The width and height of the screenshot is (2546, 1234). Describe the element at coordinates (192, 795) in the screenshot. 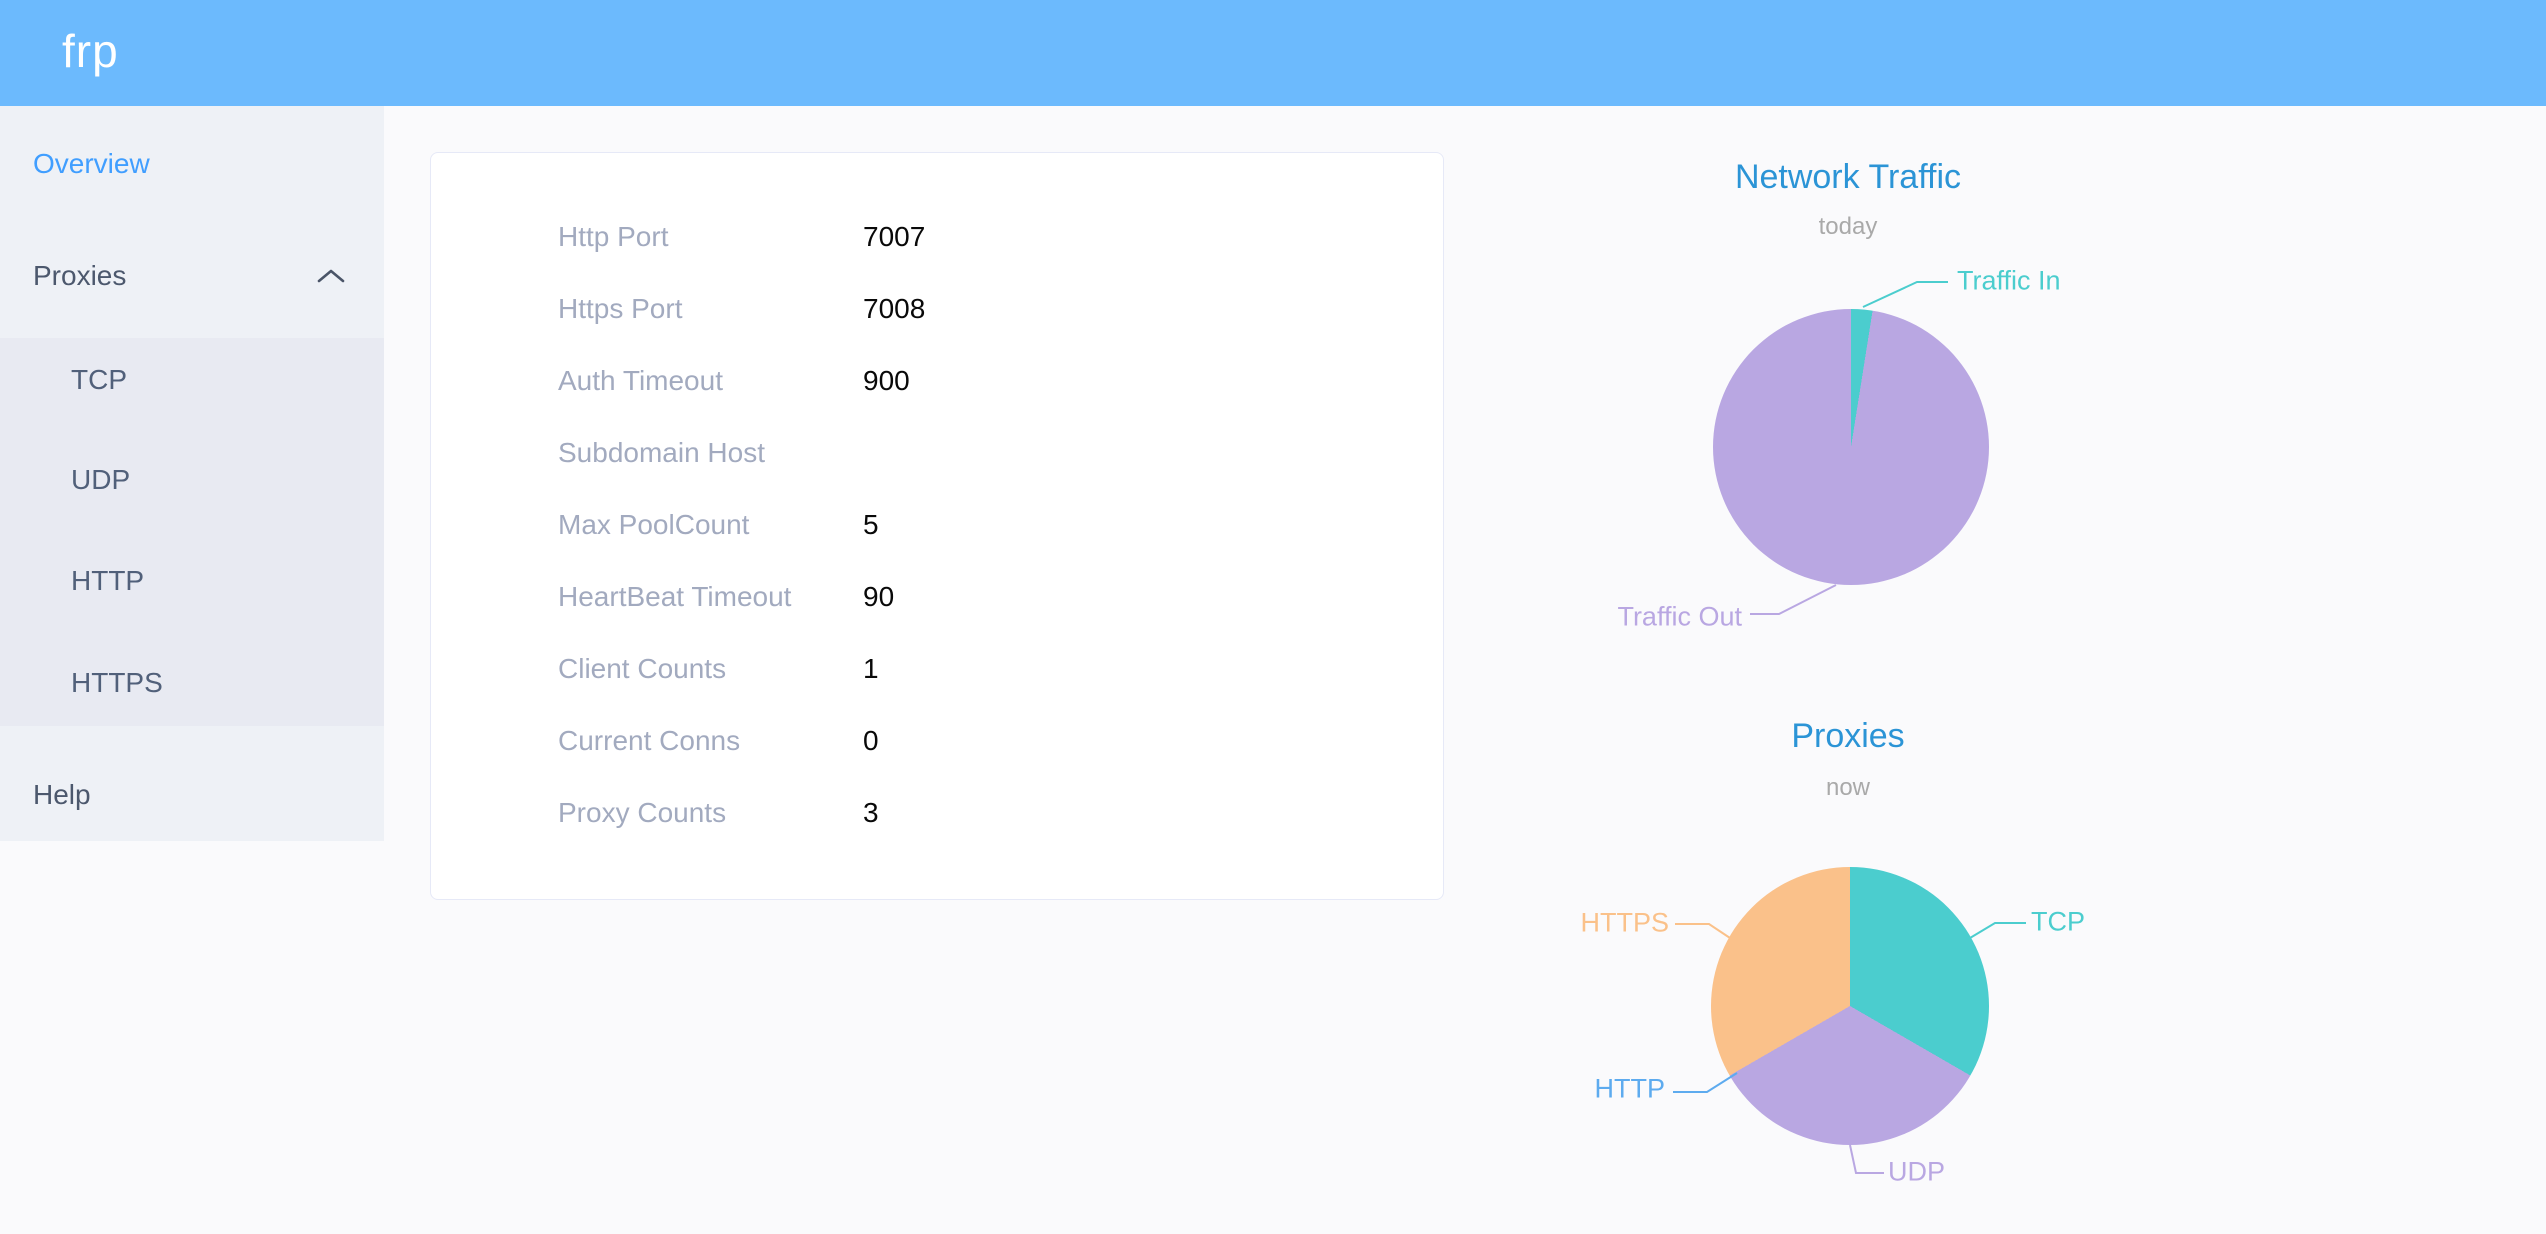

I see `sidebar-item-help: Help` at that location.